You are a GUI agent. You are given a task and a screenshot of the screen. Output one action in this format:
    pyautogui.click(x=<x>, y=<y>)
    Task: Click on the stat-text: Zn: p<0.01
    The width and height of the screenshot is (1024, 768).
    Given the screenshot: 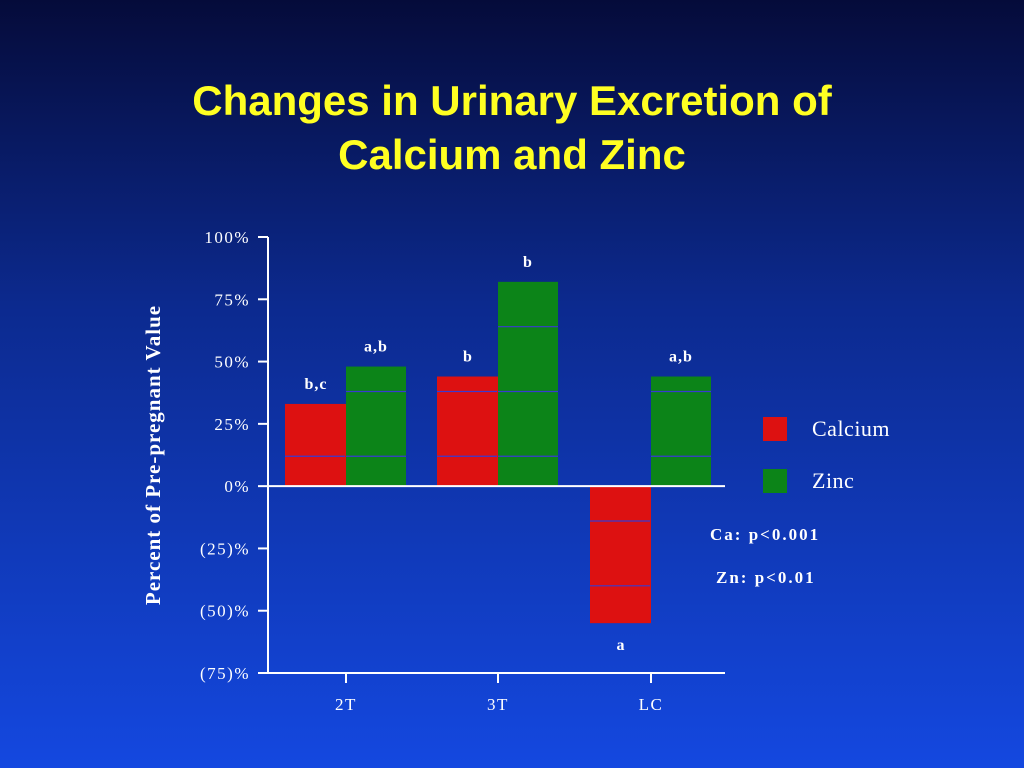 What is the action you would take?
    pyautogui.click(x=766, y=577)
    